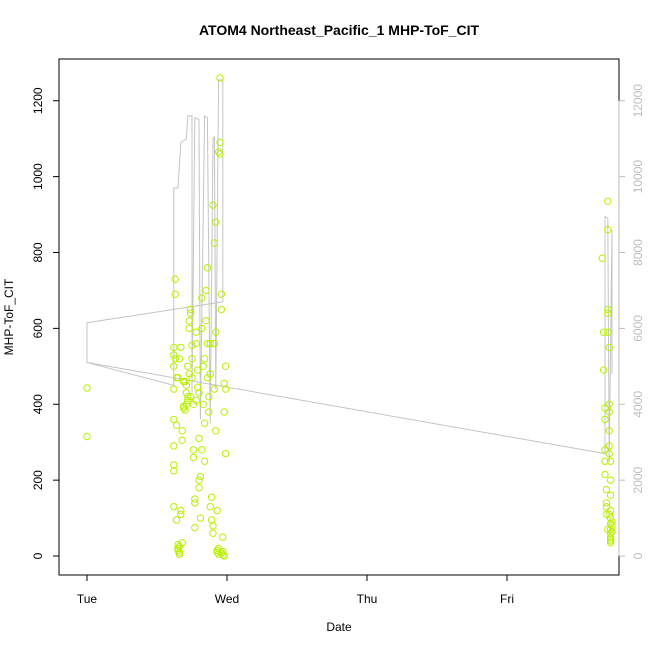 The width and height of the screenshot is (650, 650). What do you see at coordinates (38, 480) in the screenshot?
I see `y-tick-label: 200` at bounding box center [38, 480].